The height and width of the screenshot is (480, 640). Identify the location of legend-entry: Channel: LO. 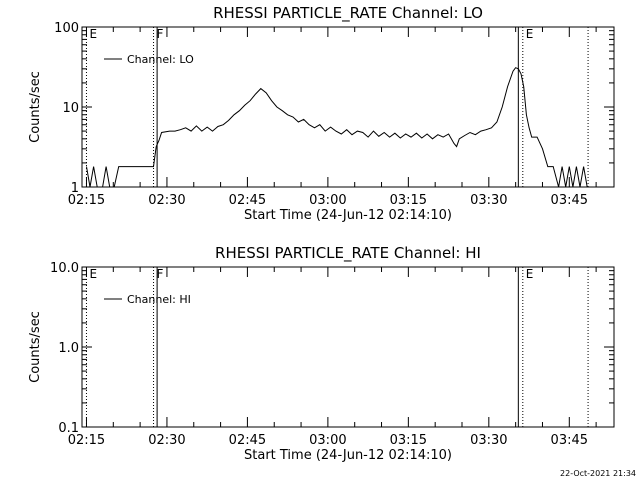
(160, 59).